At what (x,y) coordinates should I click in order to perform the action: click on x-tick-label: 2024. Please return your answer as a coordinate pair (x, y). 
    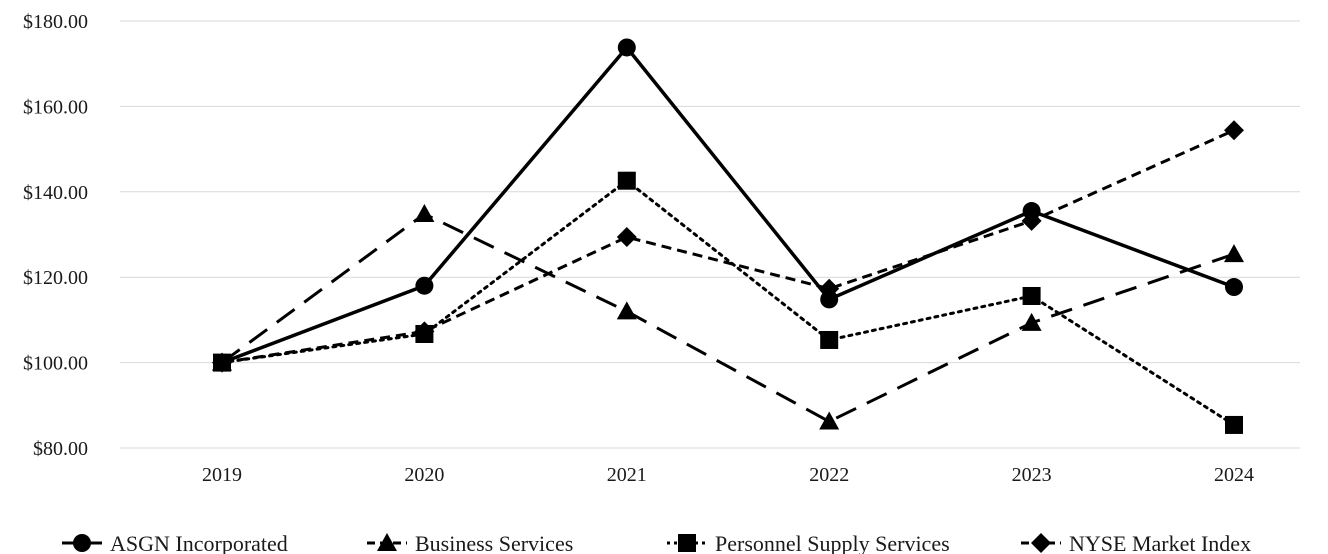
    Looking at the image, I should click on (1234, 475).